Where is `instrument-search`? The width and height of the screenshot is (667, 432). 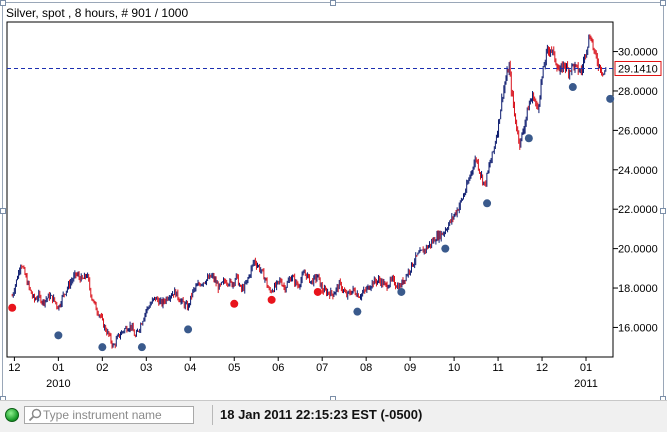
instrument-search is located at coordinates (109, 415).